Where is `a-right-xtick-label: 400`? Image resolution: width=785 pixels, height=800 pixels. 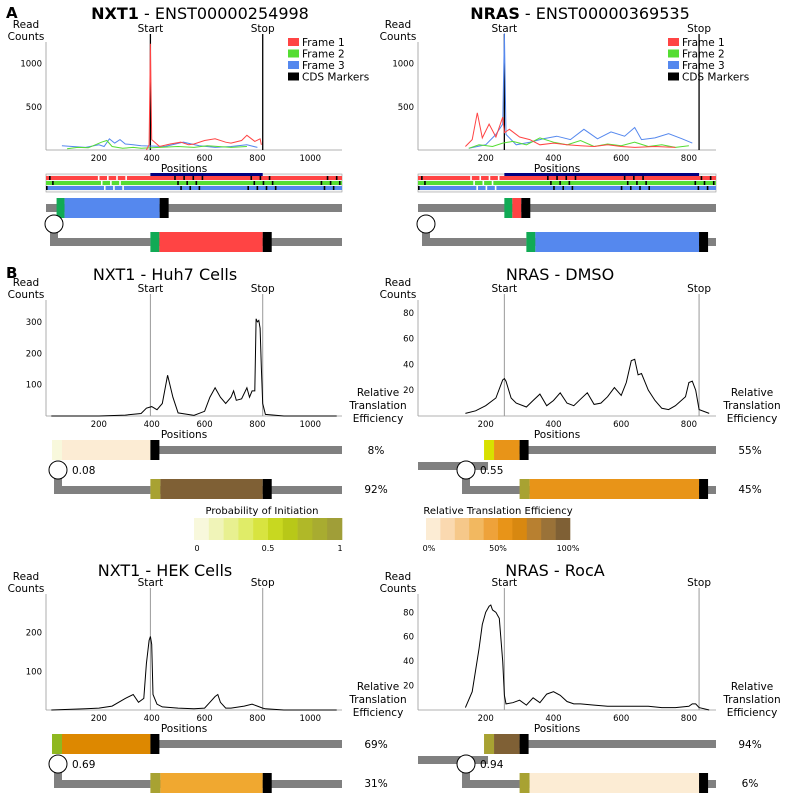 a-right-xtick-label: 400 is located at coordinates (553, 159).